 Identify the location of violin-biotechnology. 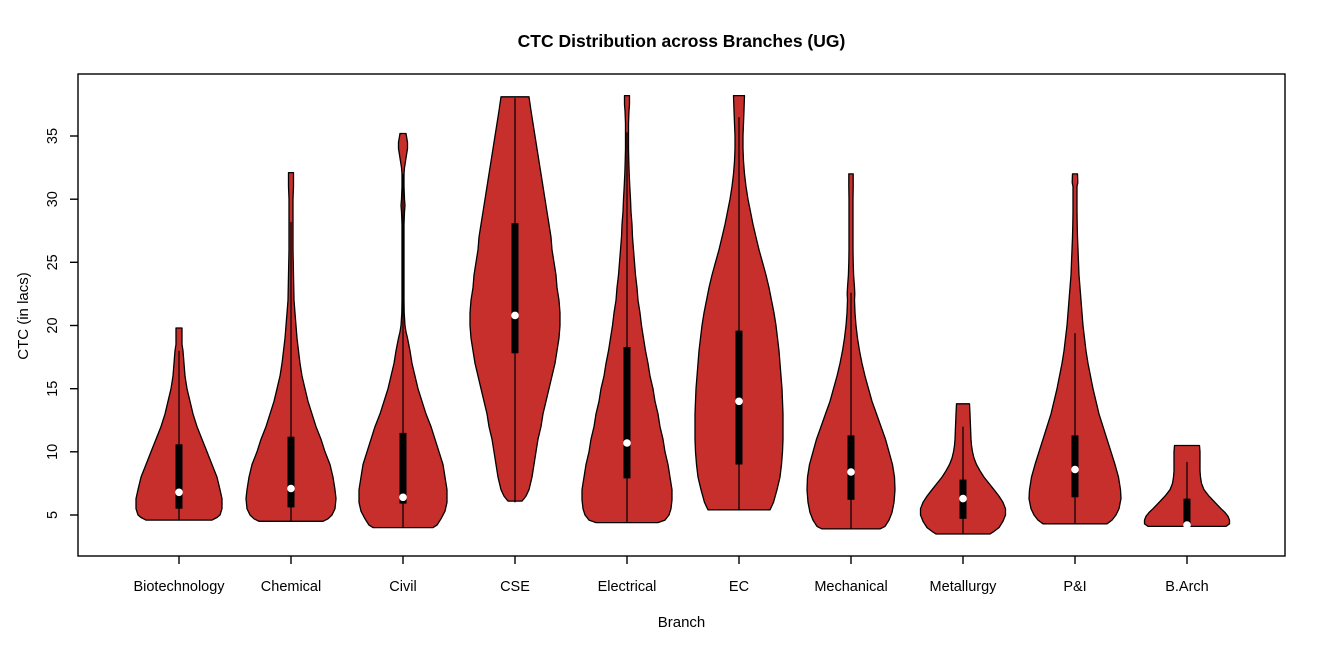
(179, 424).